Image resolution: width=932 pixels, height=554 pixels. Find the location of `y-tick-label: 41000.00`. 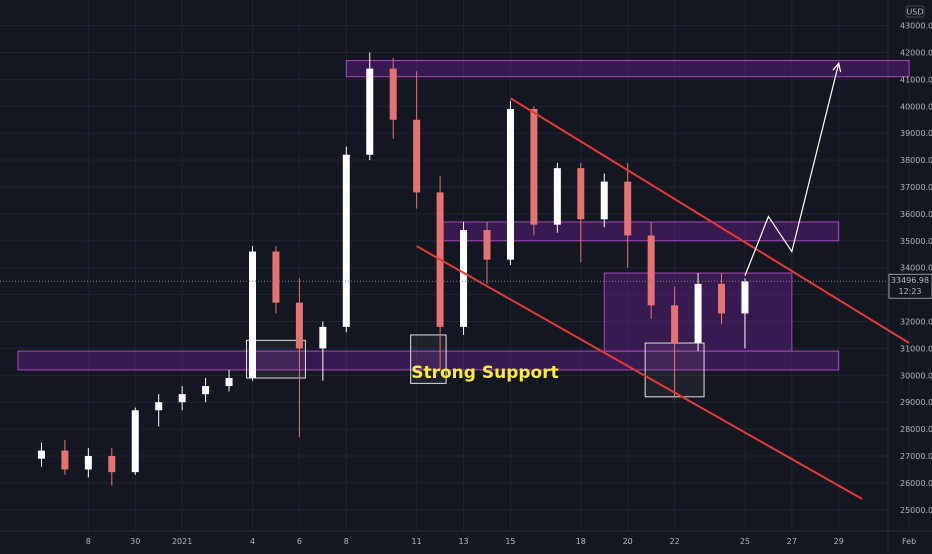

y-tick-label: 41000.00 is located at coordinates (916, 79).